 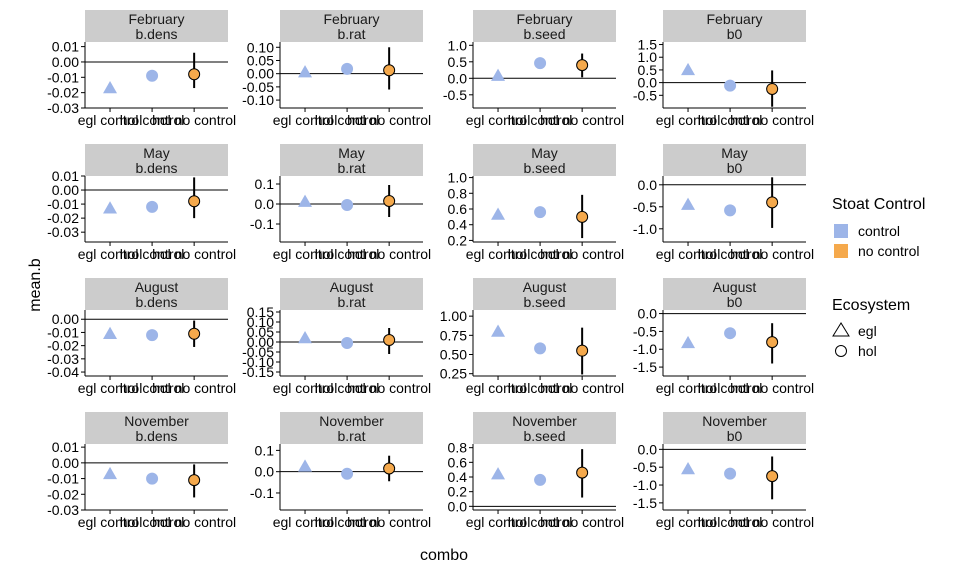 What do you see at coordinates (841, 329) in the screenshot?
I see `legend-key-triangle` at bounding box center [841, 329].